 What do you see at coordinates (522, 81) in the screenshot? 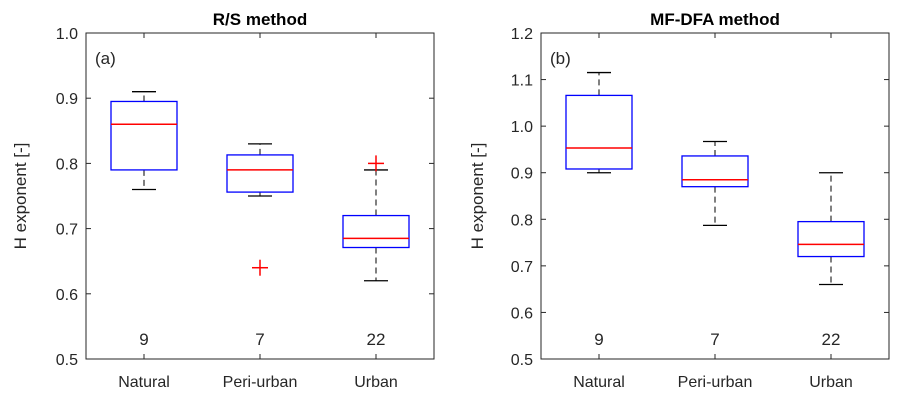
I see `y-tick-label: 1.1` at bounding box center [522, 81].